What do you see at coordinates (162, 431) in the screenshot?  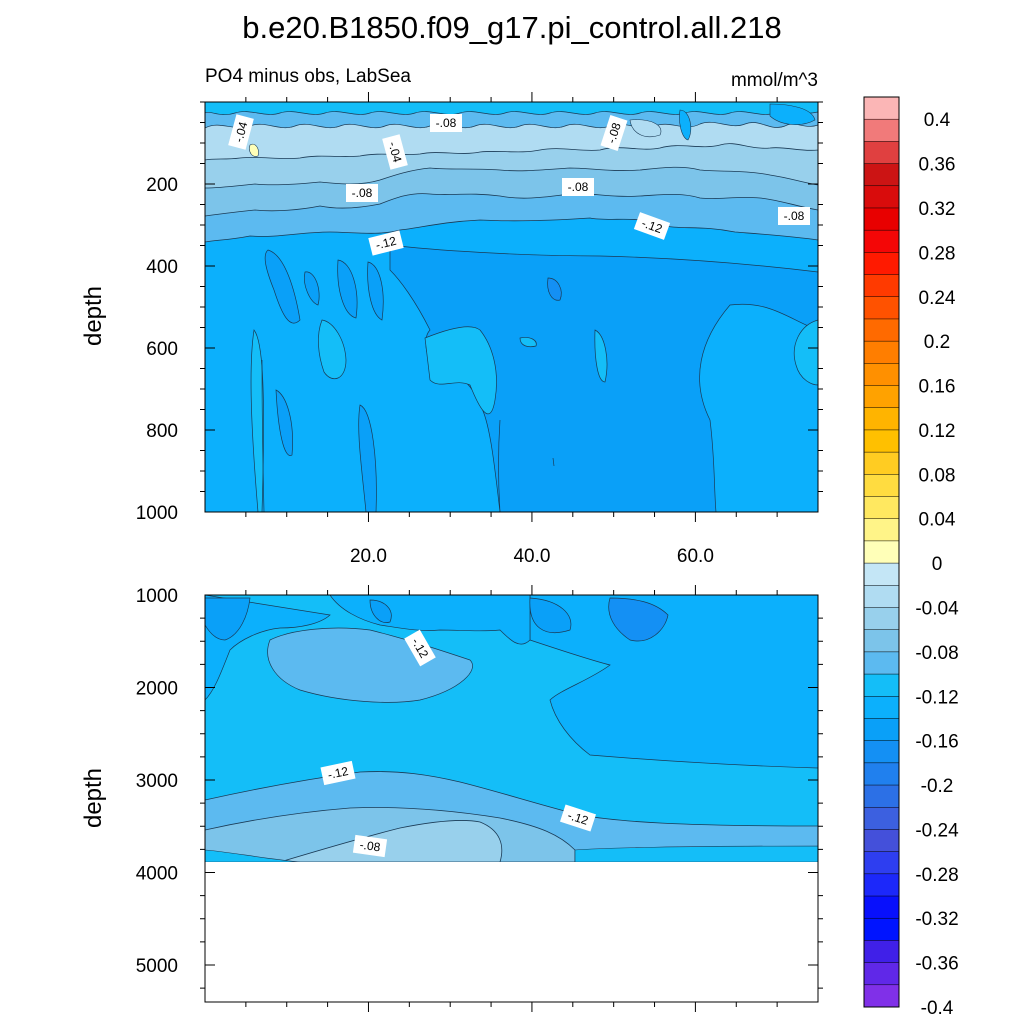 I see `upper-y-tick-label: 800` at bounding box center [162, 431].